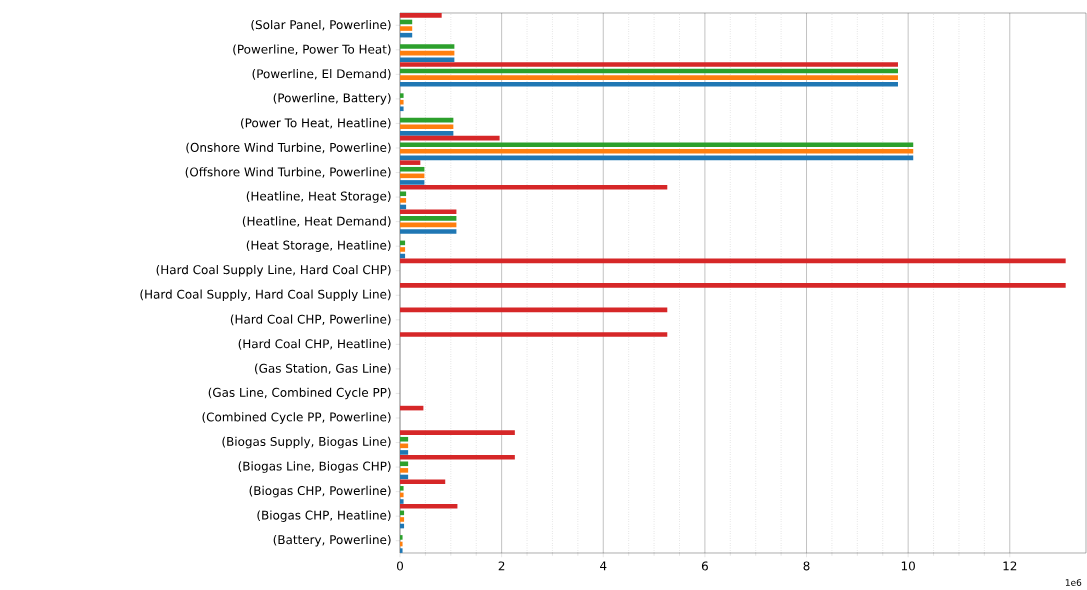 This screenshot has height=590, width=1087. What do you see at coordinates (316, 123) in the screenshot?
I see `y-tick-label: (Power To Heat, Heatline)` at bounding box center [316, 123].